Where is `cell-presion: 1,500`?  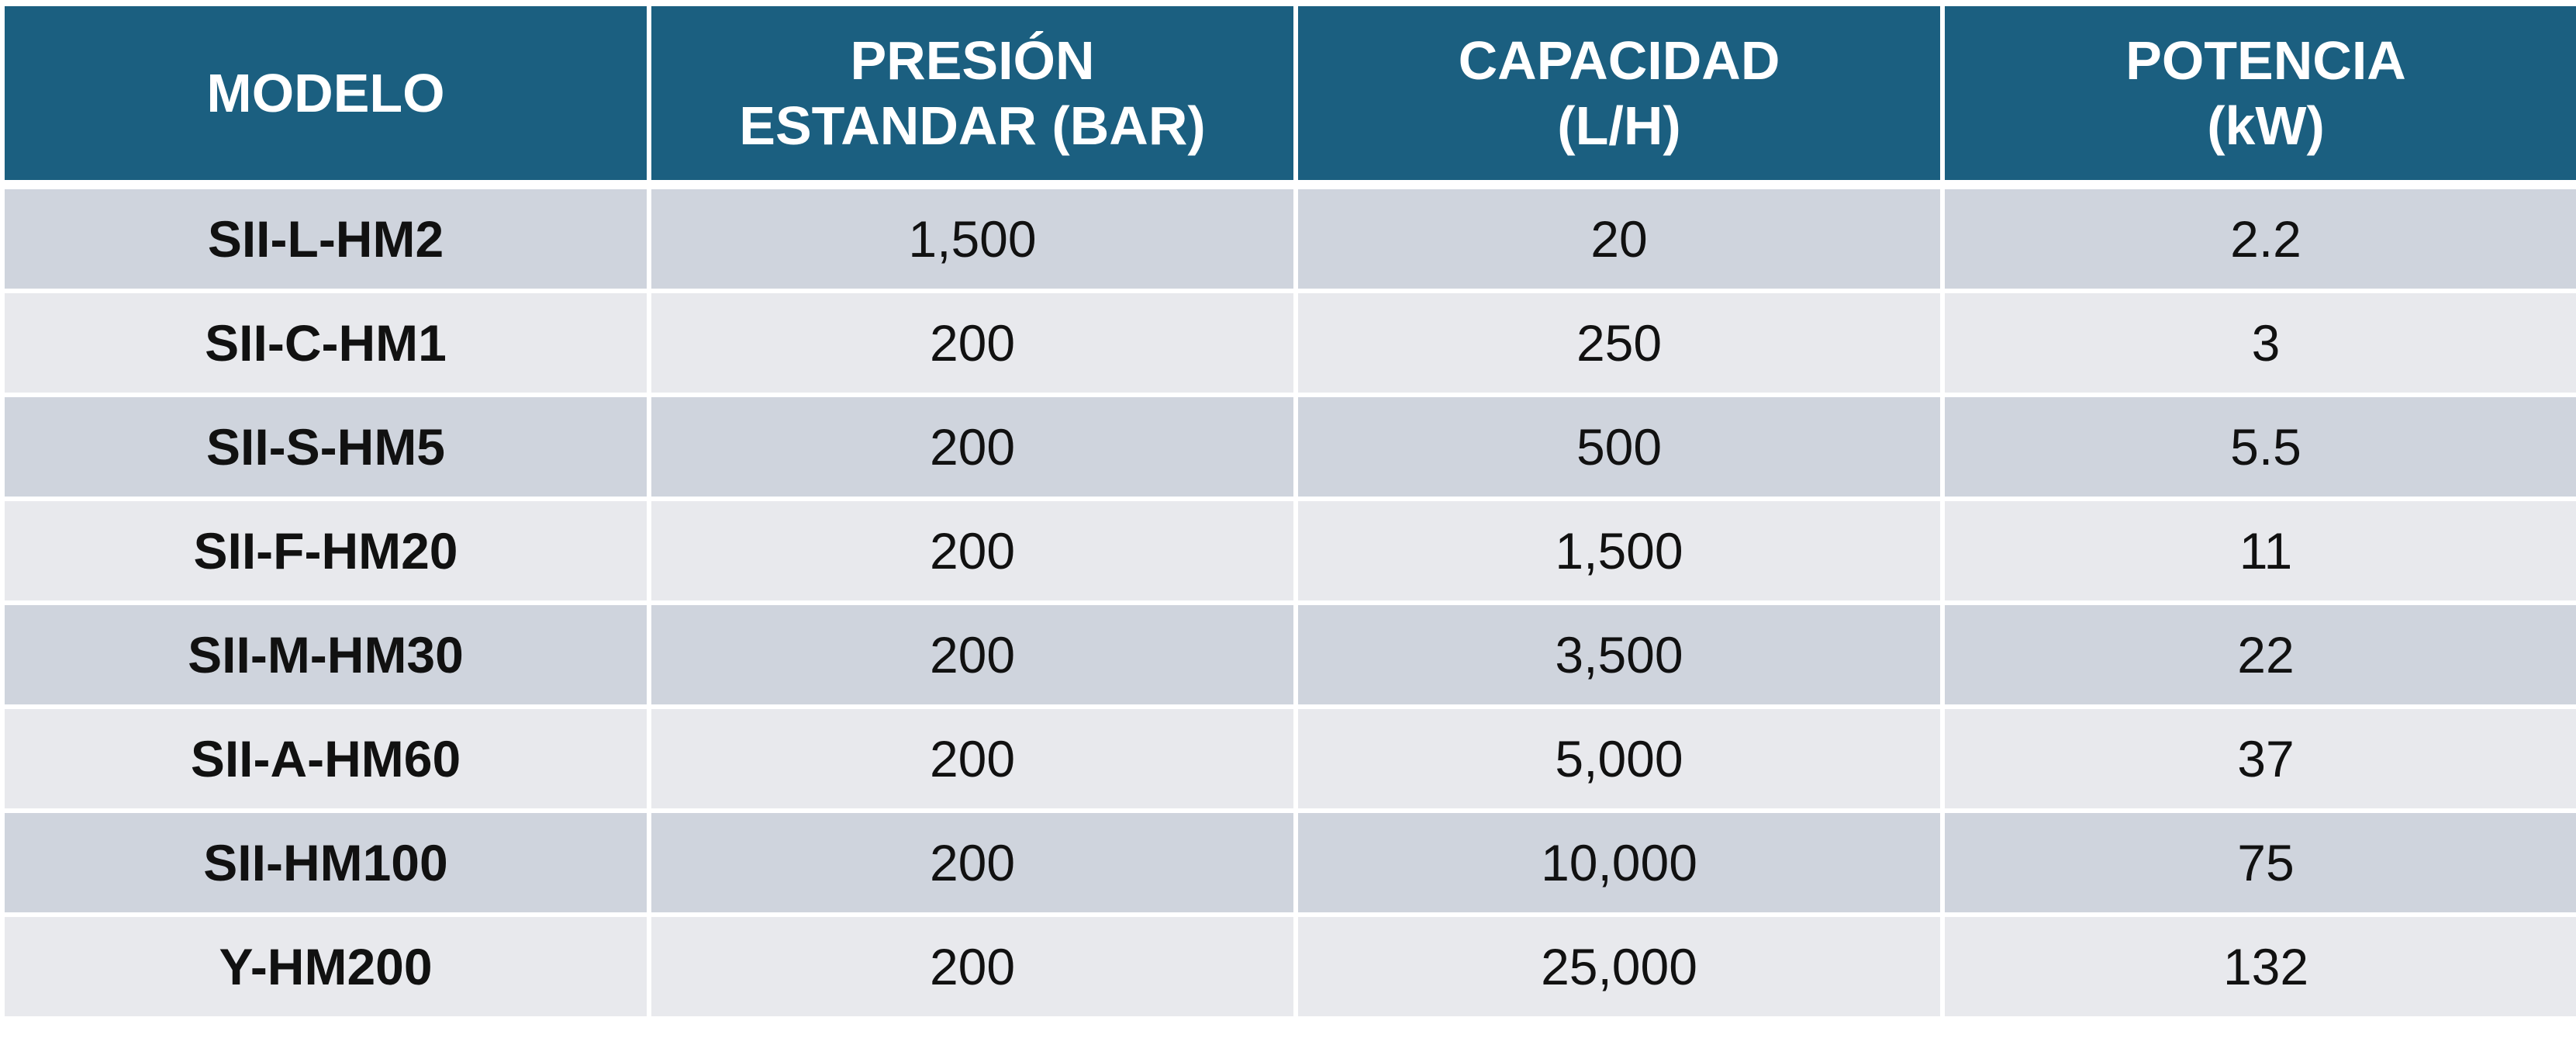 cell-presion: 1,500 is located at coordinates (972, 241).